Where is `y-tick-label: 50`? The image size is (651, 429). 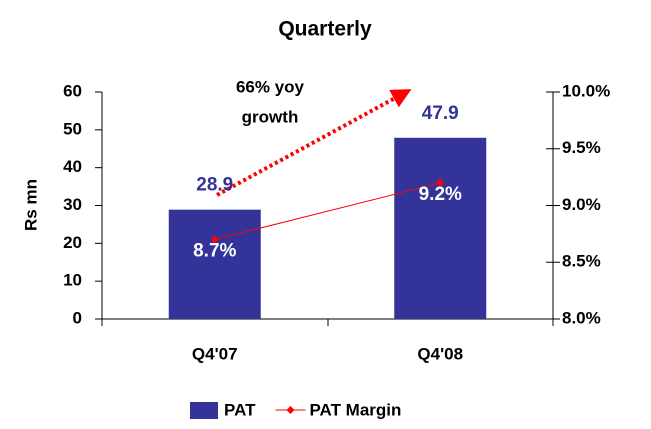
y-tick-label: 50 is located at coordinates (72, 128).